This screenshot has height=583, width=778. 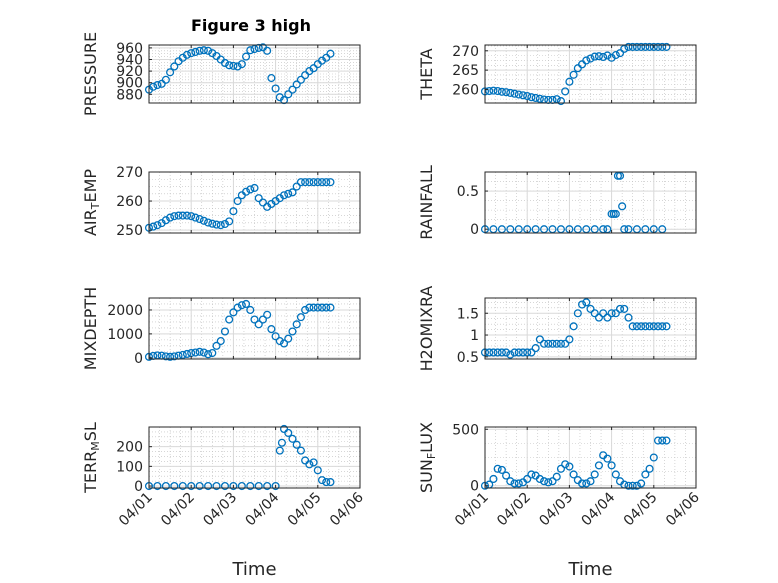 I want to click on panel-1-axes-box, so click(x=254, y=74).